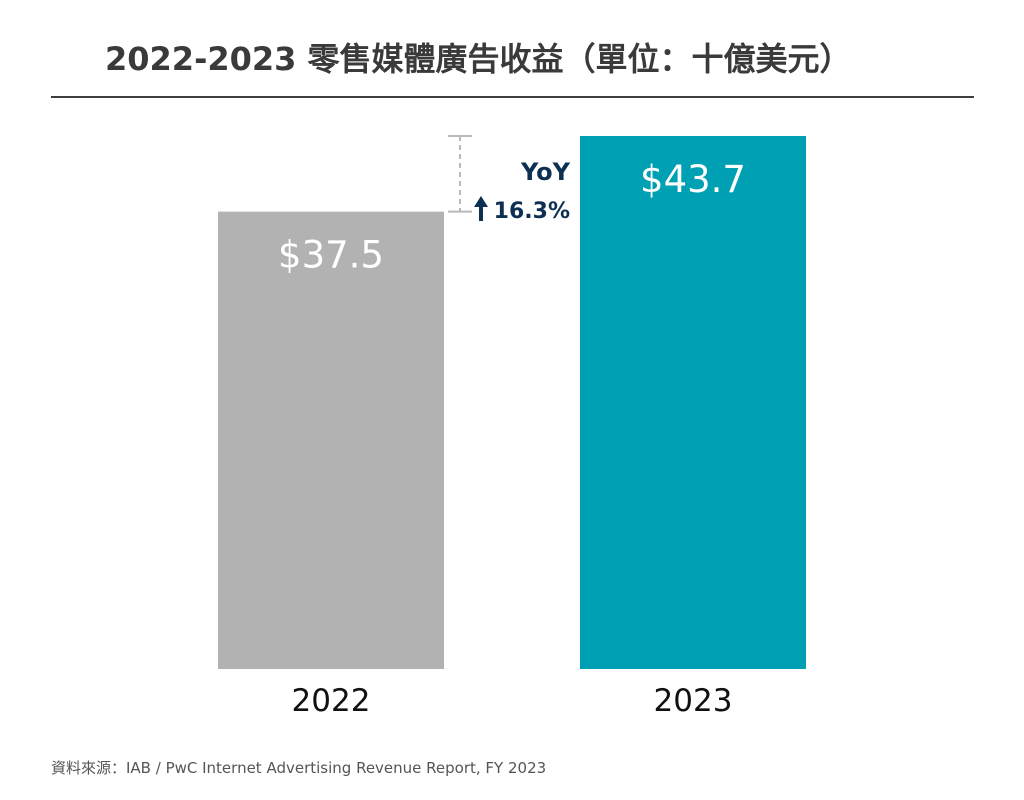  What do you see at coordinates (331, 255) in the screenshot?
I see `bar-value-label: $37.5` at bounding box center [331, 255].